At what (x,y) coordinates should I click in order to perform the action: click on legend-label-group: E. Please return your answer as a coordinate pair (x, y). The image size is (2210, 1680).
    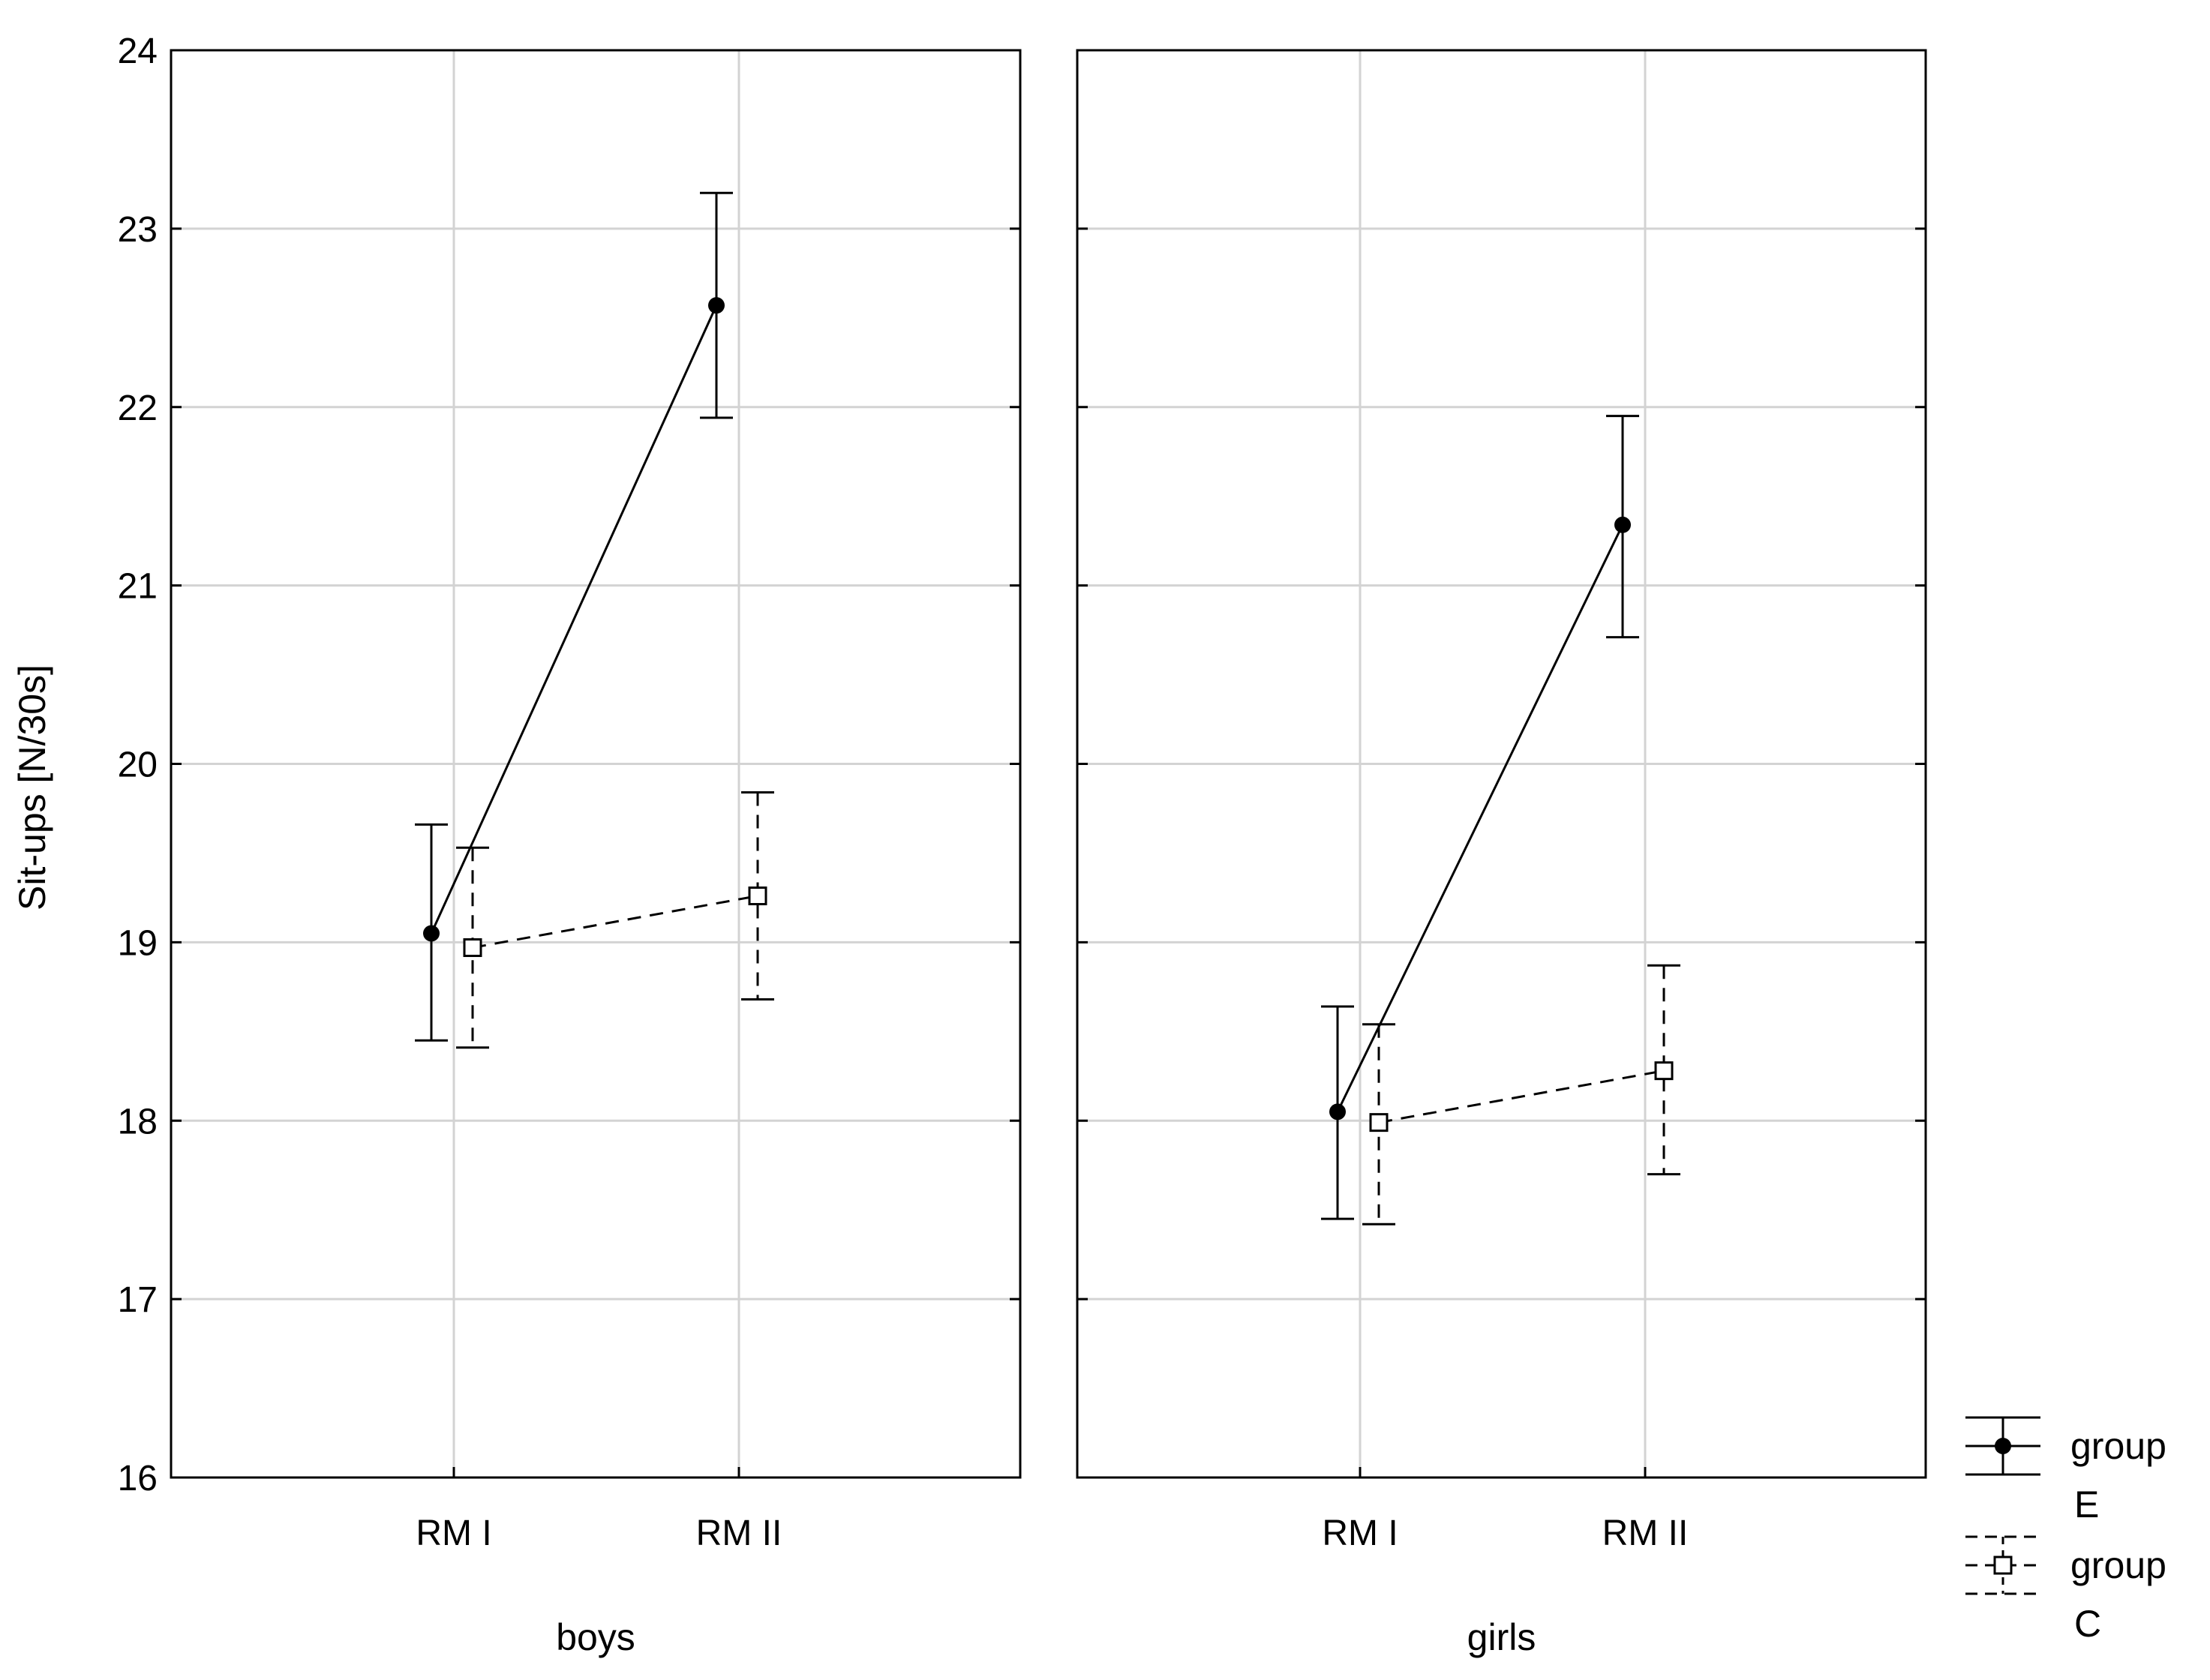
    Looking at the image, I should click on (2086, 1505).